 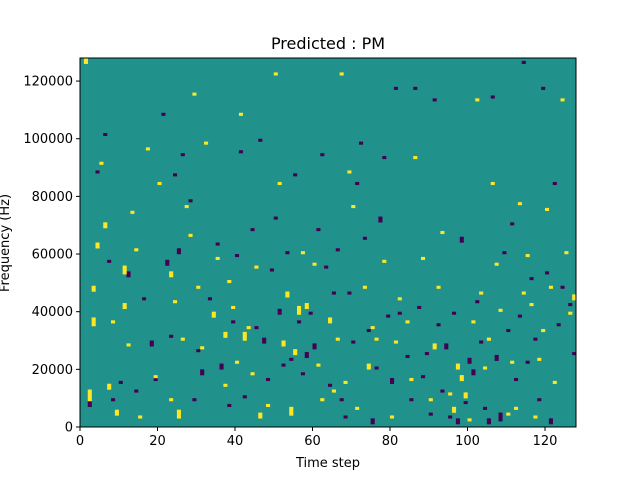 What do you see at coordinates (312, 441) in the screenshot?
I see `x-tick-label: 60` at bounding box center [312, 441].